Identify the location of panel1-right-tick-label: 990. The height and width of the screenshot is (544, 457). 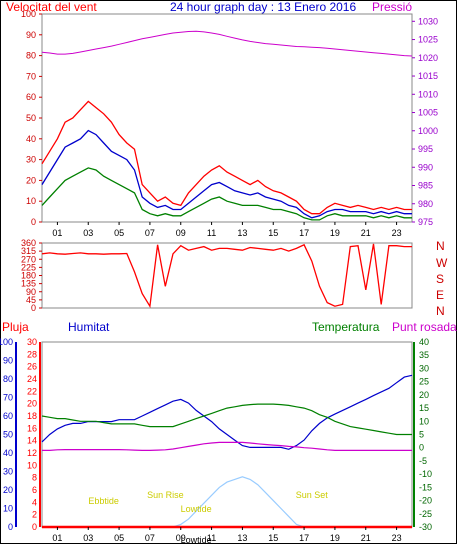
(425, 167).